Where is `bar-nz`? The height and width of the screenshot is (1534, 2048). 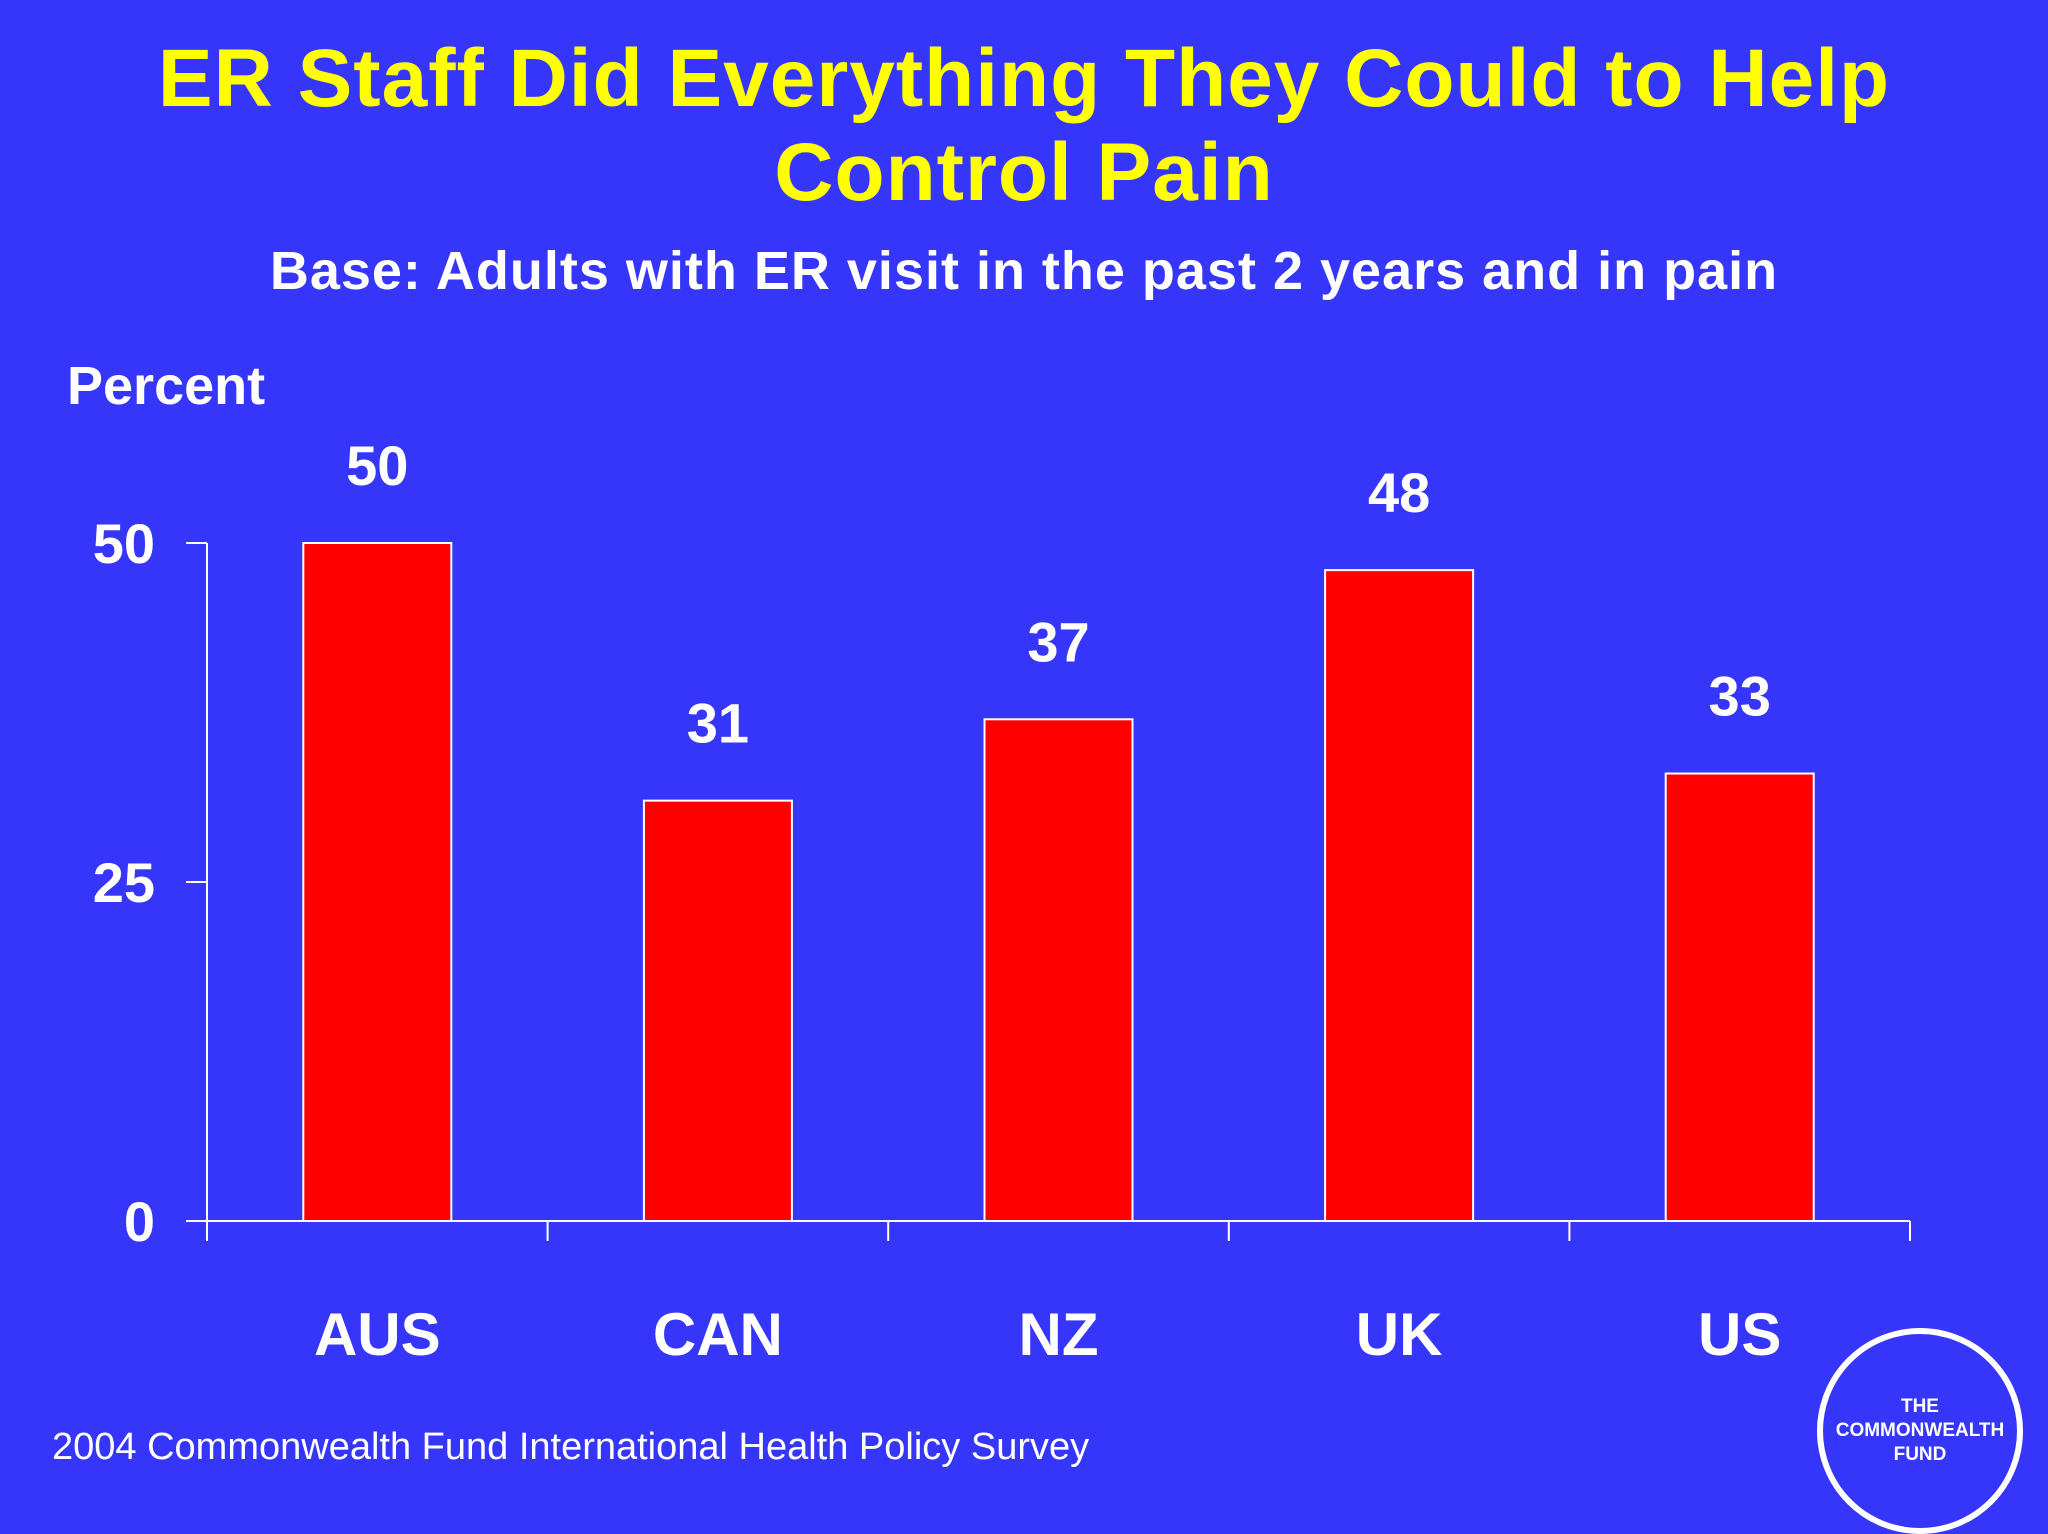
bar-nz is located at coordinates (1058, 970).